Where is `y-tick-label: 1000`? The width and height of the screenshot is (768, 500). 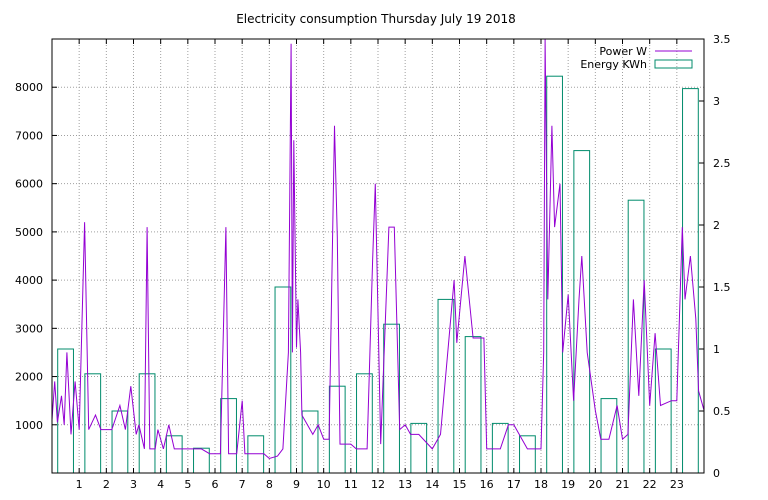 y-tick-label: 1000 is located at coordinates (29, 425).